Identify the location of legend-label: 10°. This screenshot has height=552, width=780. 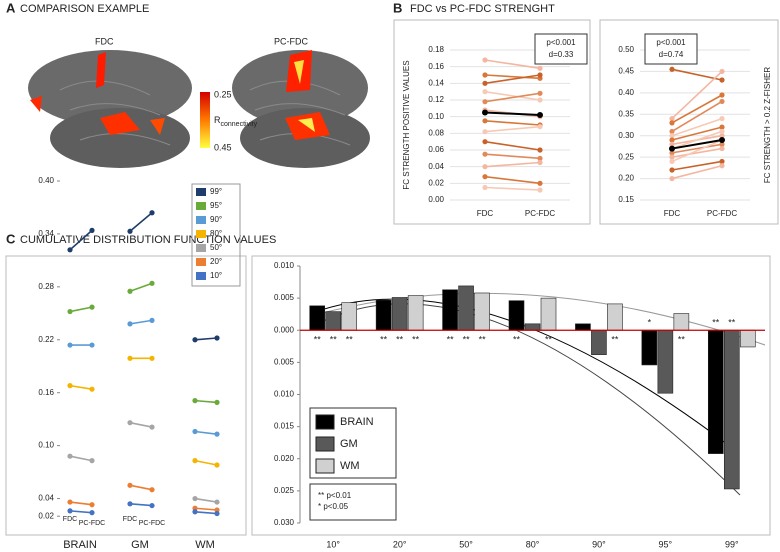
(216, 275).